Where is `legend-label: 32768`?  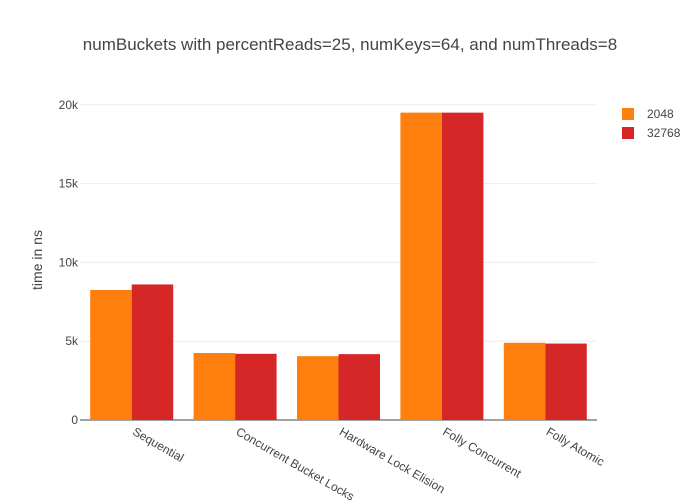 legend-label: 32768 is located at coordinates (664, 133).